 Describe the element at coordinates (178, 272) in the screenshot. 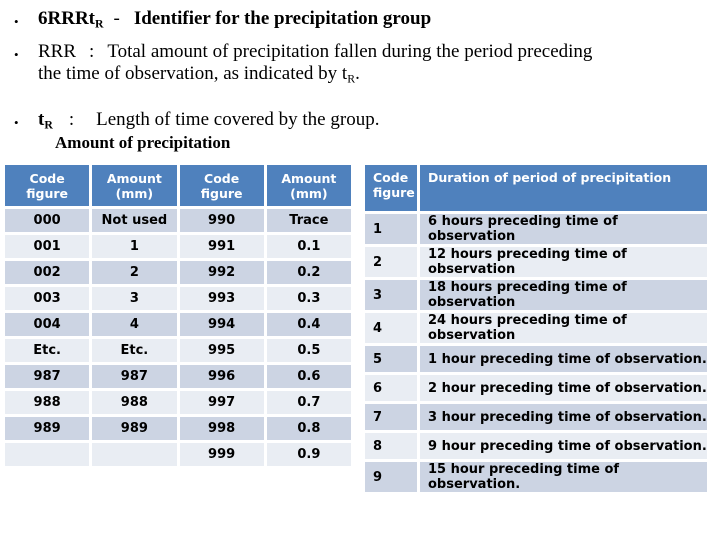

I see `table-row: 002 2 992 0.2` at that location.